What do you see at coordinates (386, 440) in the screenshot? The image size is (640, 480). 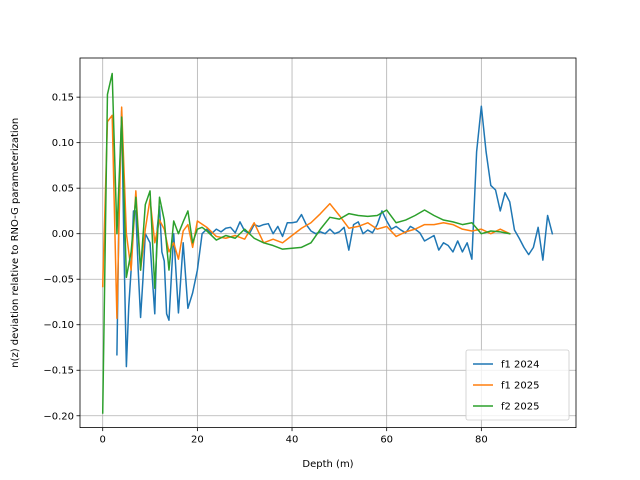 I see `x-tick-label: 60` at bounding box center [386, 440].